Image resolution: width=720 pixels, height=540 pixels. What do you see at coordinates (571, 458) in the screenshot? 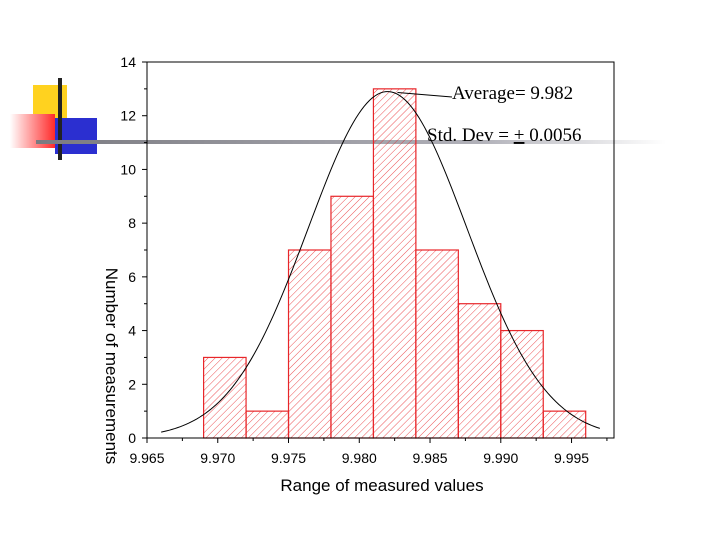
I see `x-tick-label: 9.995` at bounding box center [571, 458].